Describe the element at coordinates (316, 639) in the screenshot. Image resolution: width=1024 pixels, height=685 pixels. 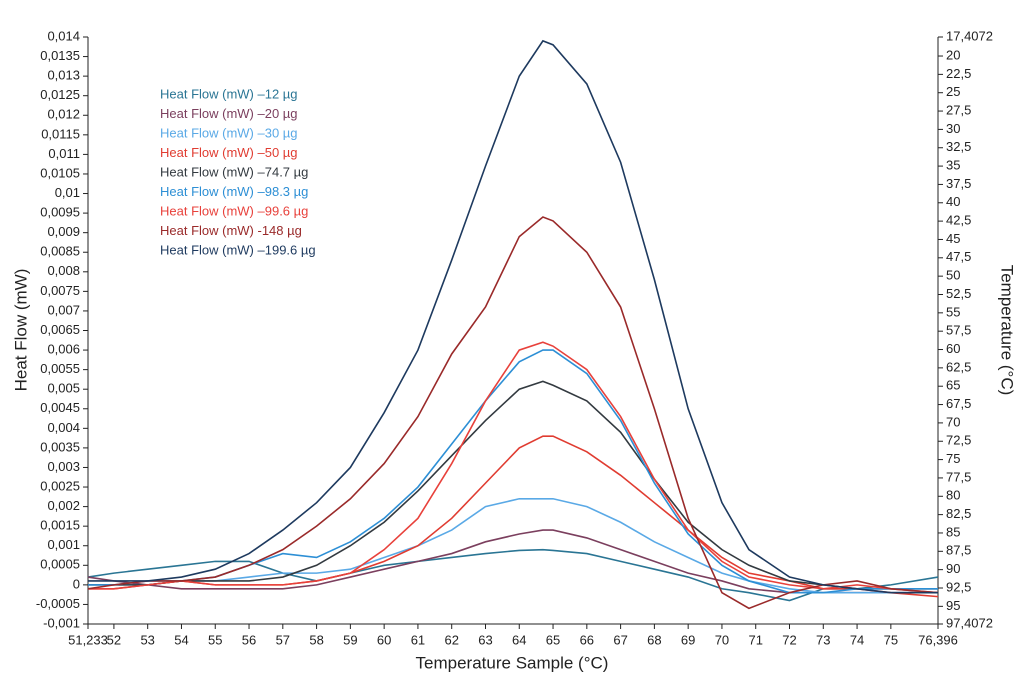
I see `x-tick-label: 58` at that location.